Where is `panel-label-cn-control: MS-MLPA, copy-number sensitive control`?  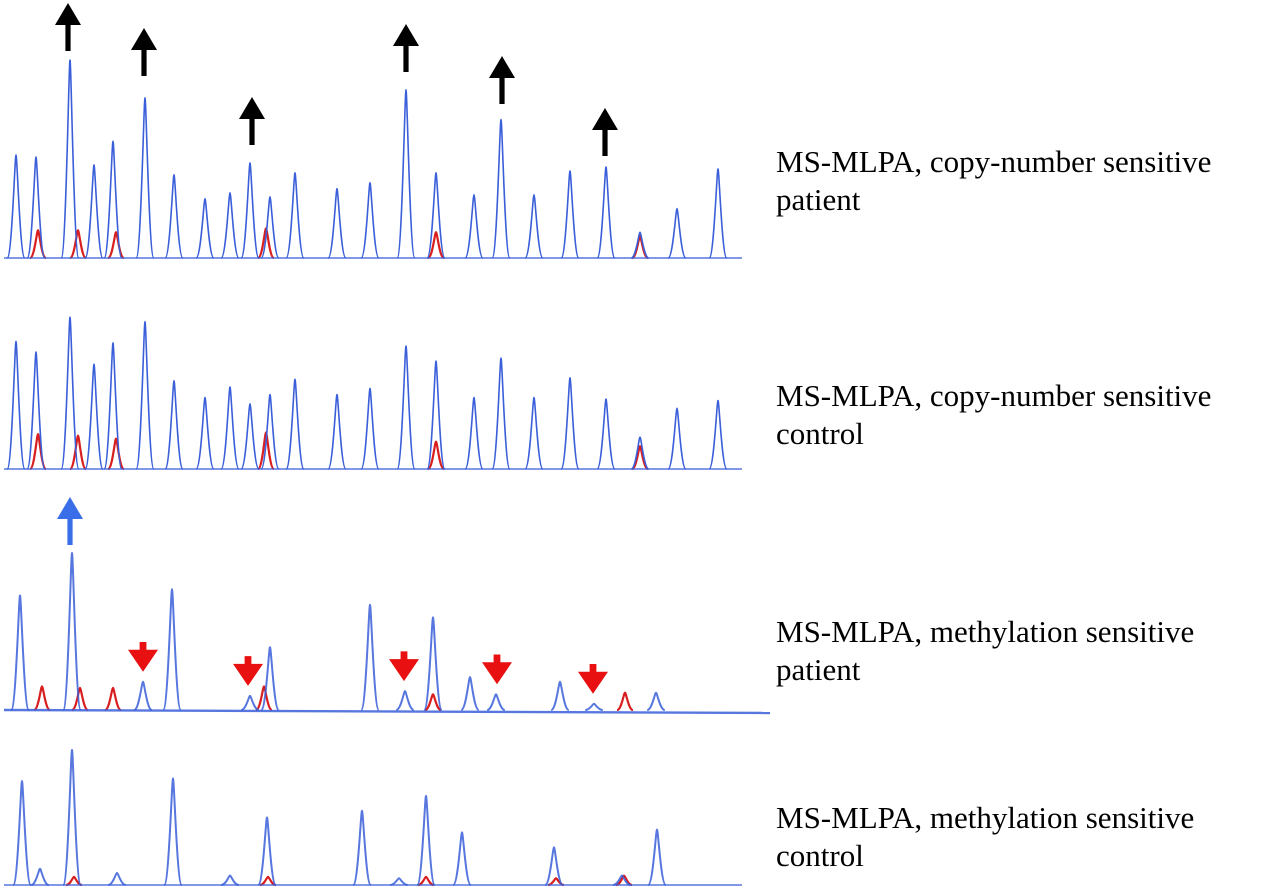
panel-label-cn-control: MS-MLPA, copy-number sensitive control is located at coordinates (993, 415).